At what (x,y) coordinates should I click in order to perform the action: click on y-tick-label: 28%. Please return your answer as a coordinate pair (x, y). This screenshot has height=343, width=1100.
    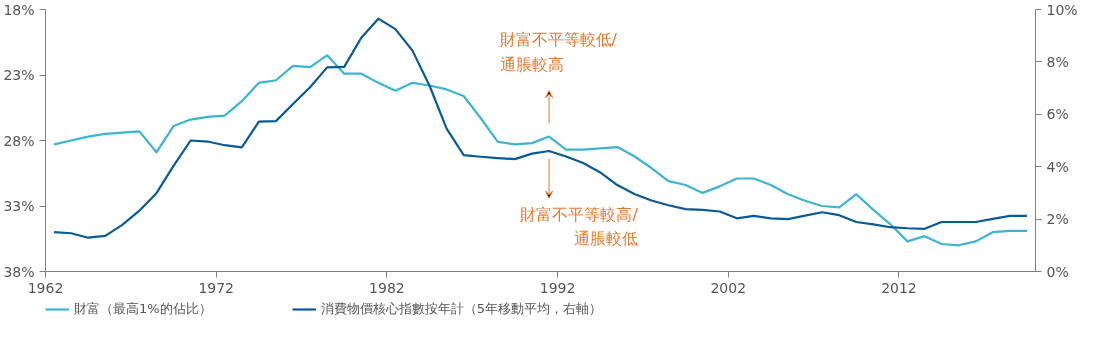
    Looking at the image, I should click on (19, 140).